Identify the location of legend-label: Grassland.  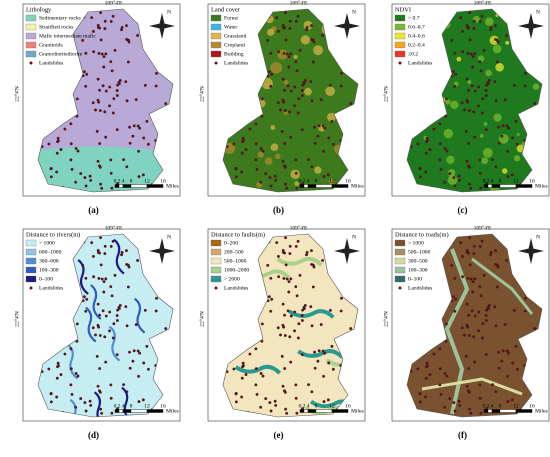
(235, 36).